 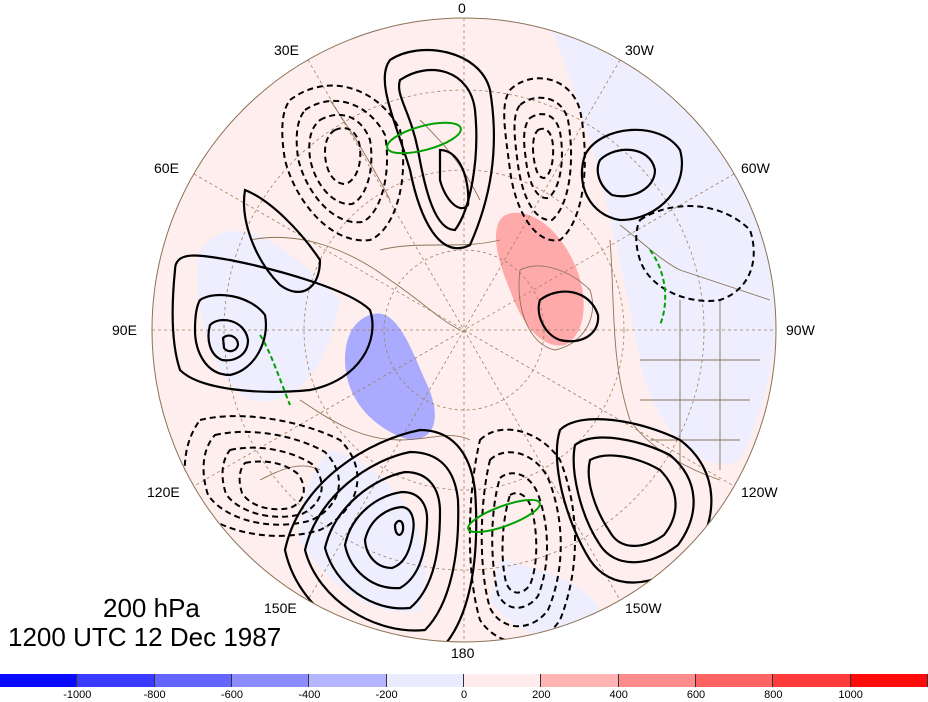 I want to click on colorbar-tick-label: 600, so click(x=696, y=695).